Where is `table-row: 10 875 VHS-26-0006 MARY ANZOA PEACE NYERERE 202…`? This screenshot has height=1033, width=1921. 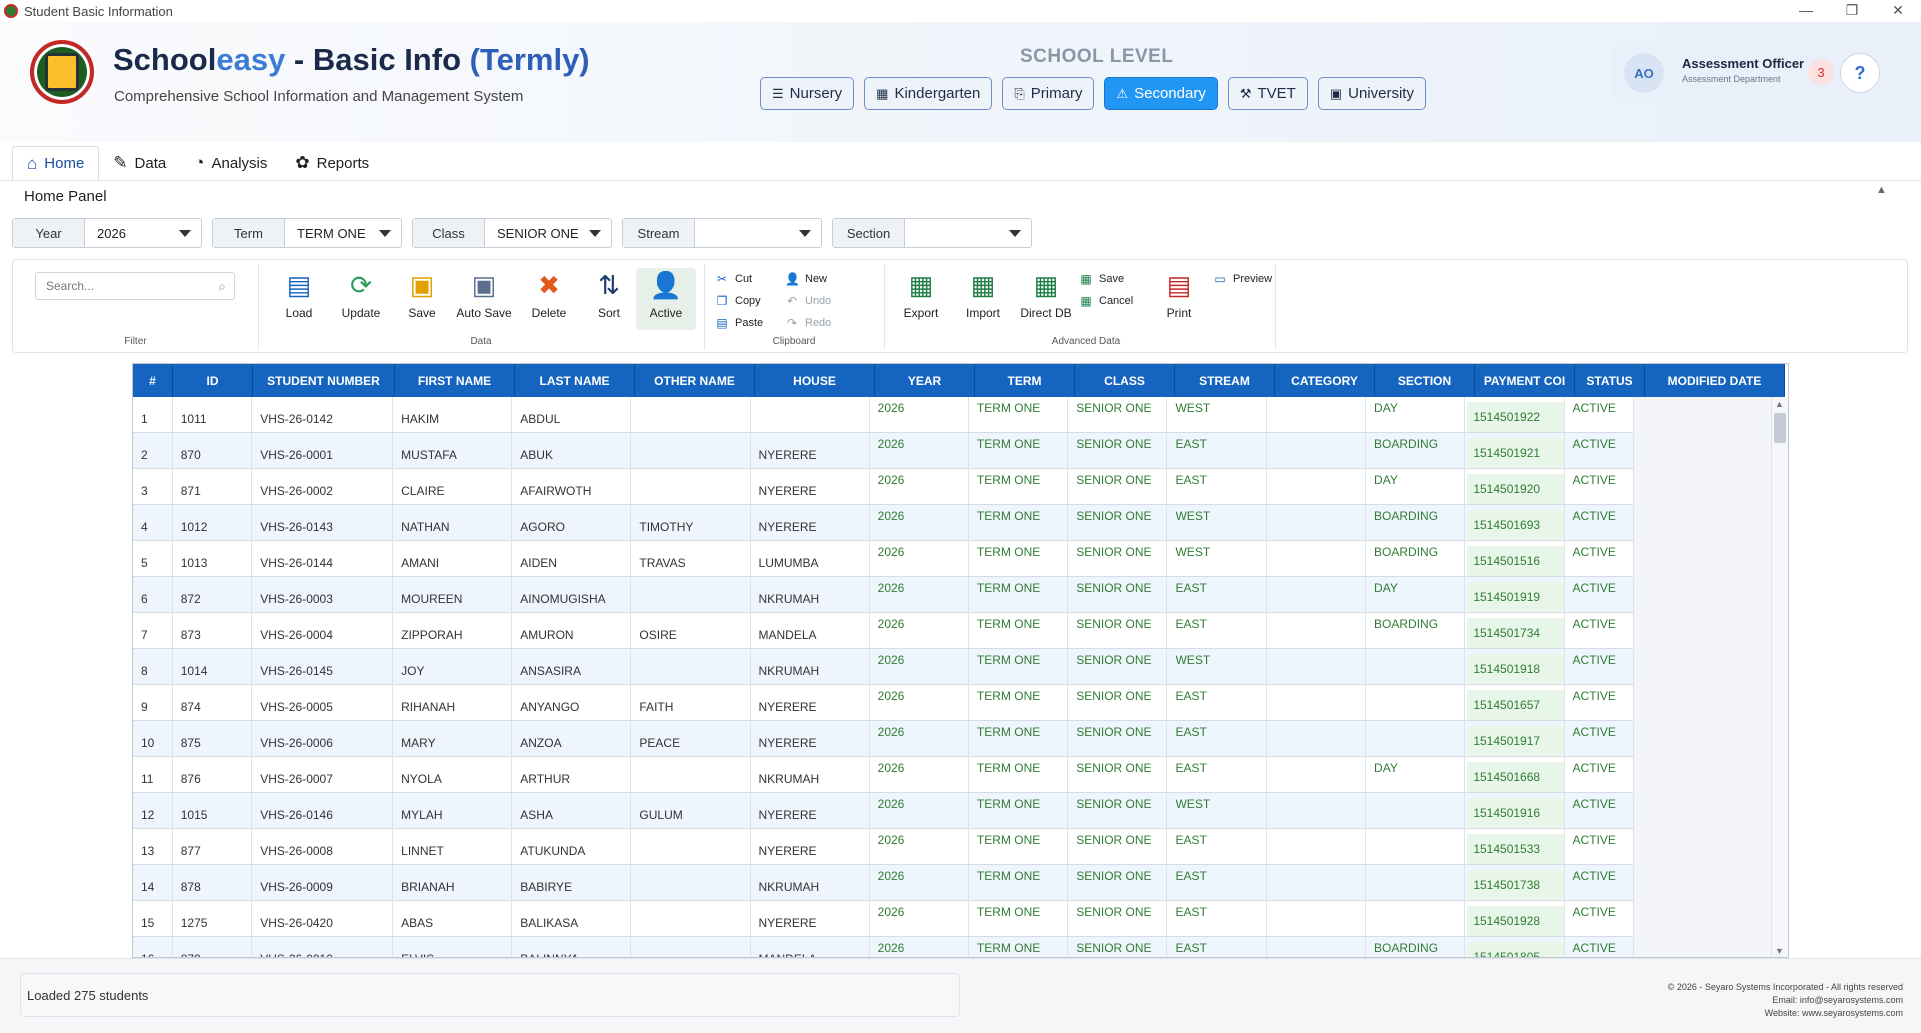
table-row: 10 875 VHS-26-0006 MARY ANZOA PEACE NYERERE 202… is located at coordinates (953, 739).